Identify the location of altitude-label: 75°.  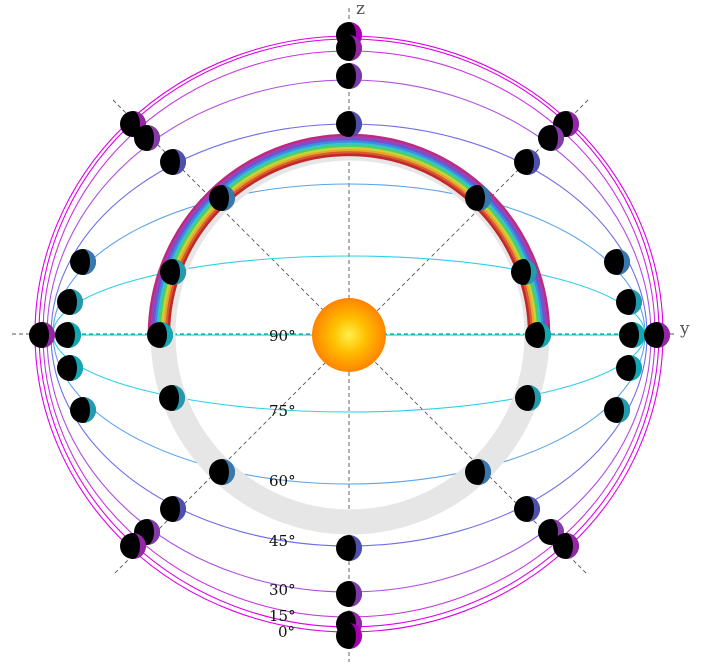
(282, 411).